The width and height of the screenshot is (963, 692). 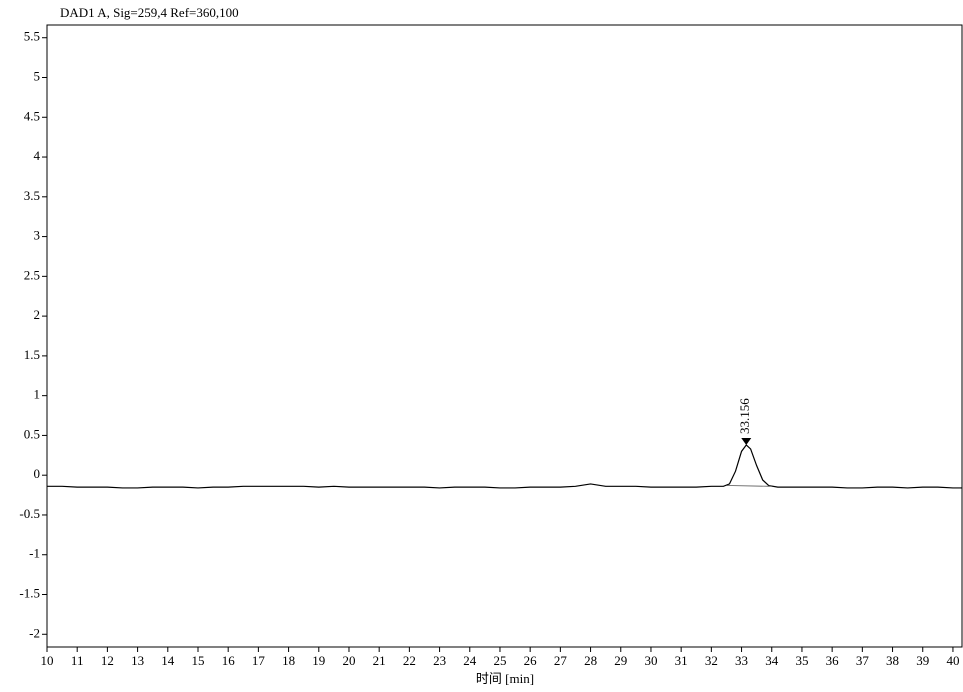 I want to click on x-tick-label: 28, so click(x=590, y=660).